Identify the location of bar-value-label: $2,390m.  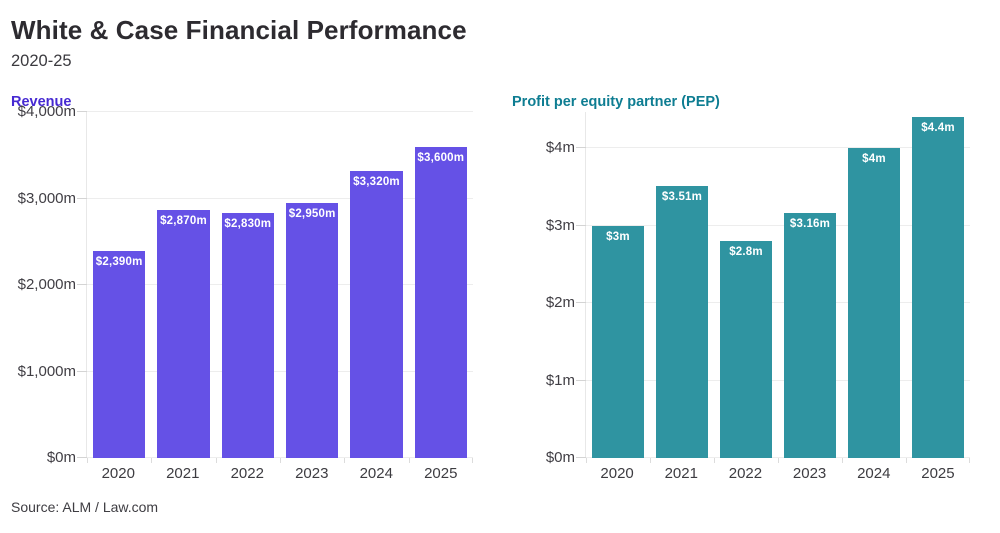
(119, 262).